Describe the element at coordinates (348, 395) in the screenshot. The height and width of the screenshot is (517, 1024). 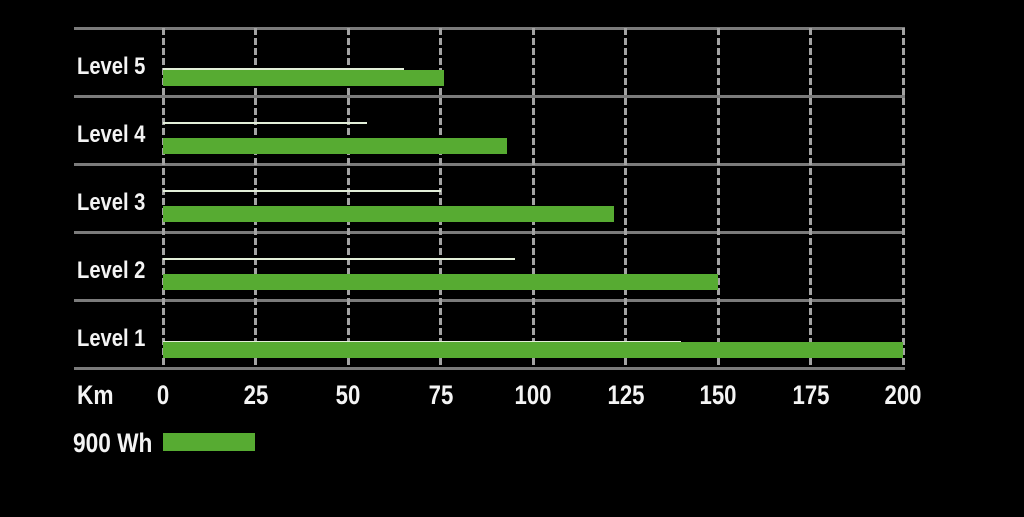
I see `x-tick-label-50: 50` at that location.